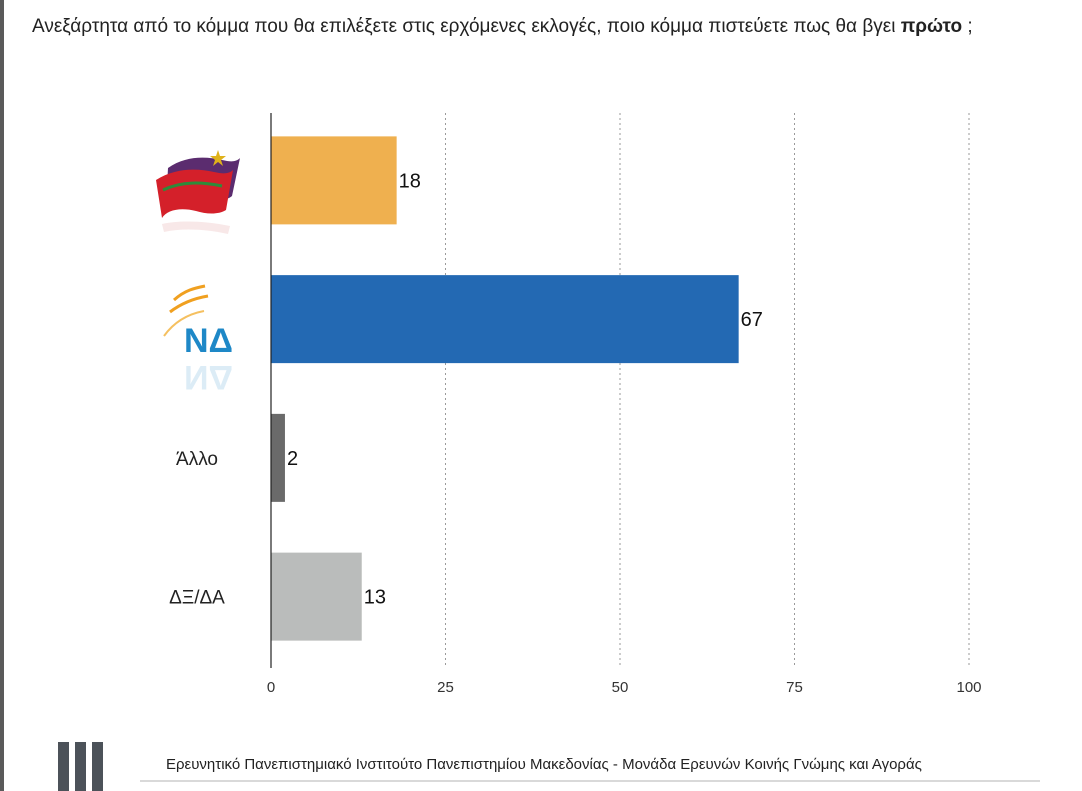 This screenshot has height=791, width=1082. Describe the element at coordinates (198, 273) in the screenshot. I see `party-logos: ΝΔ ΝΔ` at that location.